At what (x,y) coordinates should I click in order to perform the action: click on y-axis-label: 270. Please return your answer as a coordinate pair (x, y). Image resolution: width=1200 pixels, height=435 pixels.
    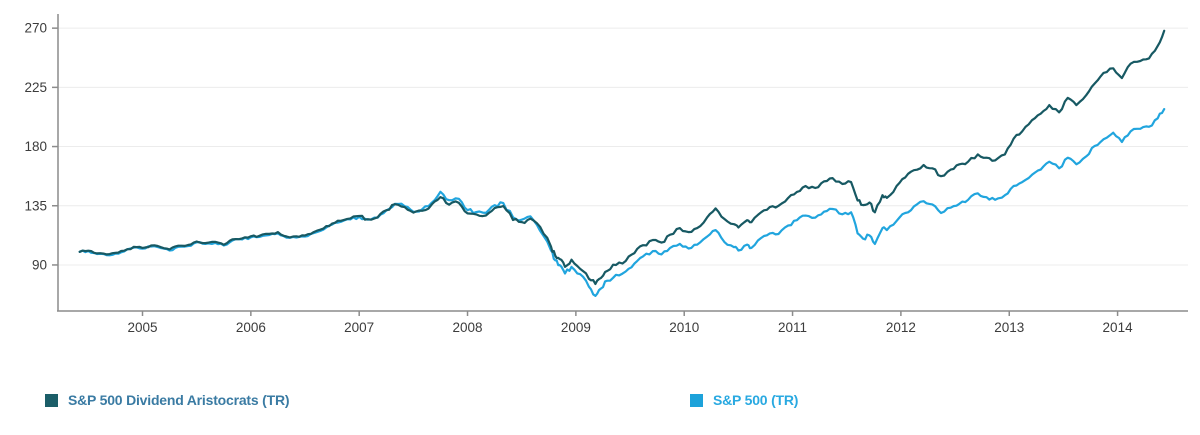
    Looking at the image, I should click on (35, 28).